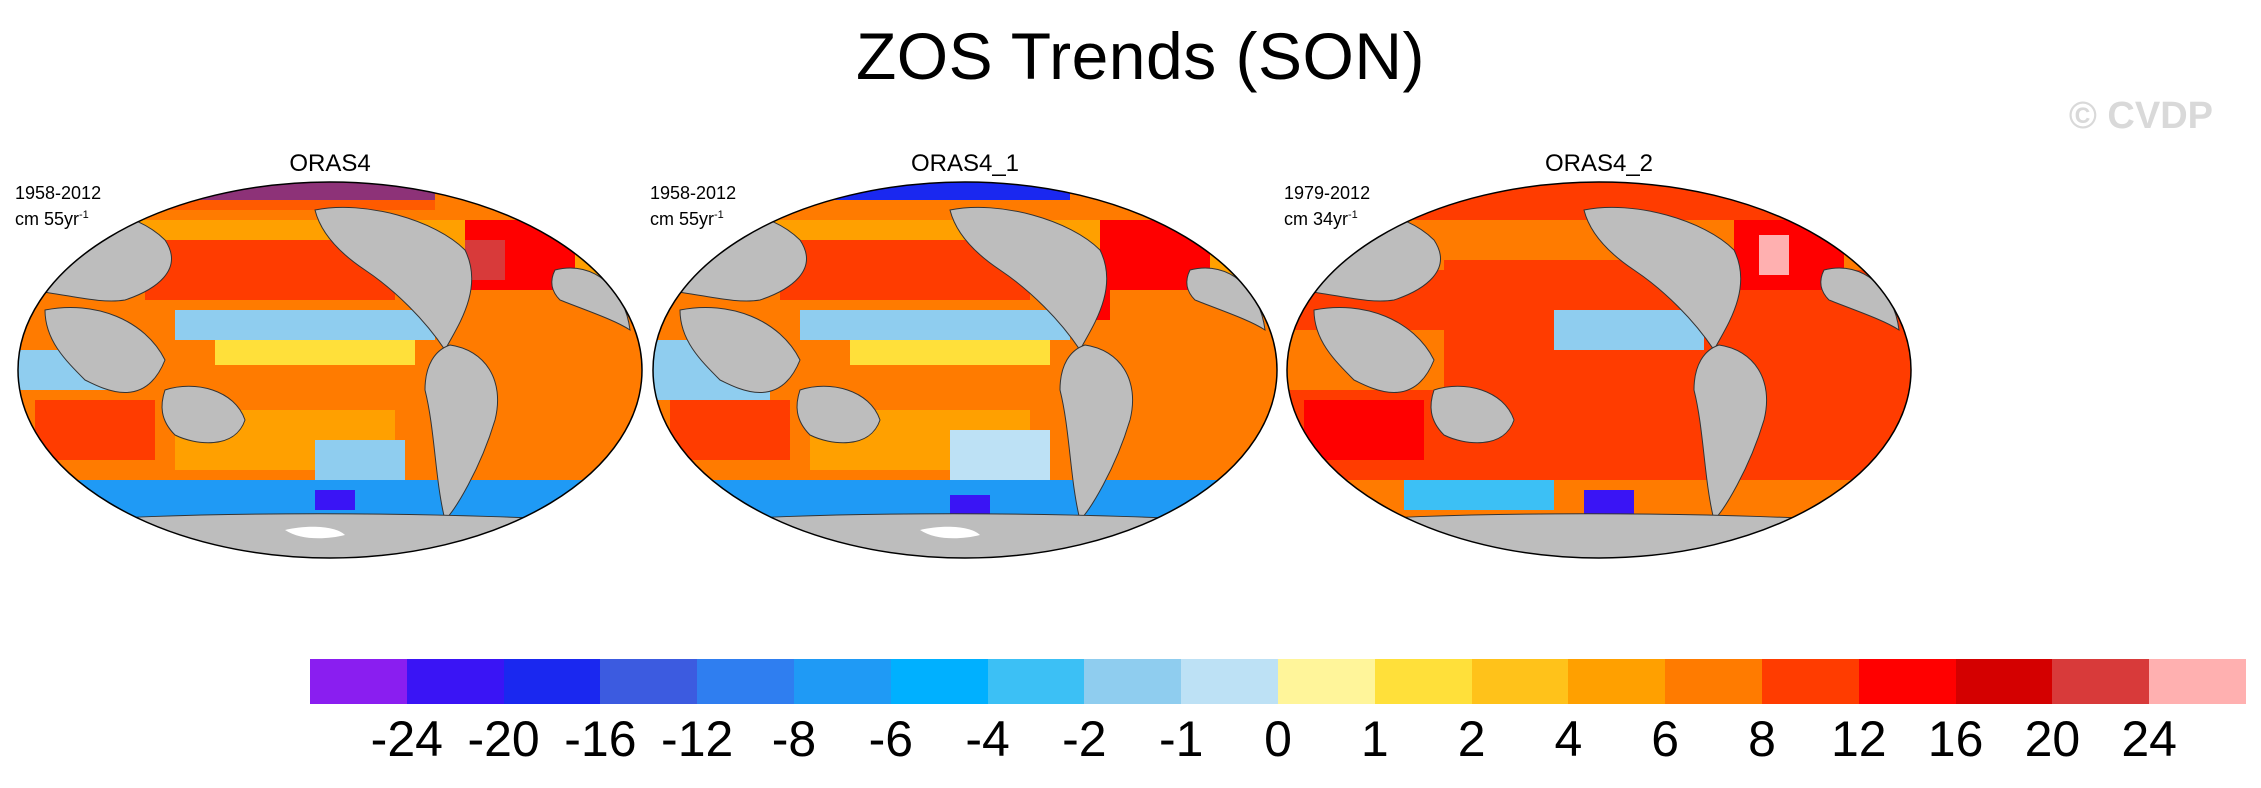 The height and width of the screenshot is (788, 2261). I want to click on panel-title: ORAS4_2, so click(1599, 163).